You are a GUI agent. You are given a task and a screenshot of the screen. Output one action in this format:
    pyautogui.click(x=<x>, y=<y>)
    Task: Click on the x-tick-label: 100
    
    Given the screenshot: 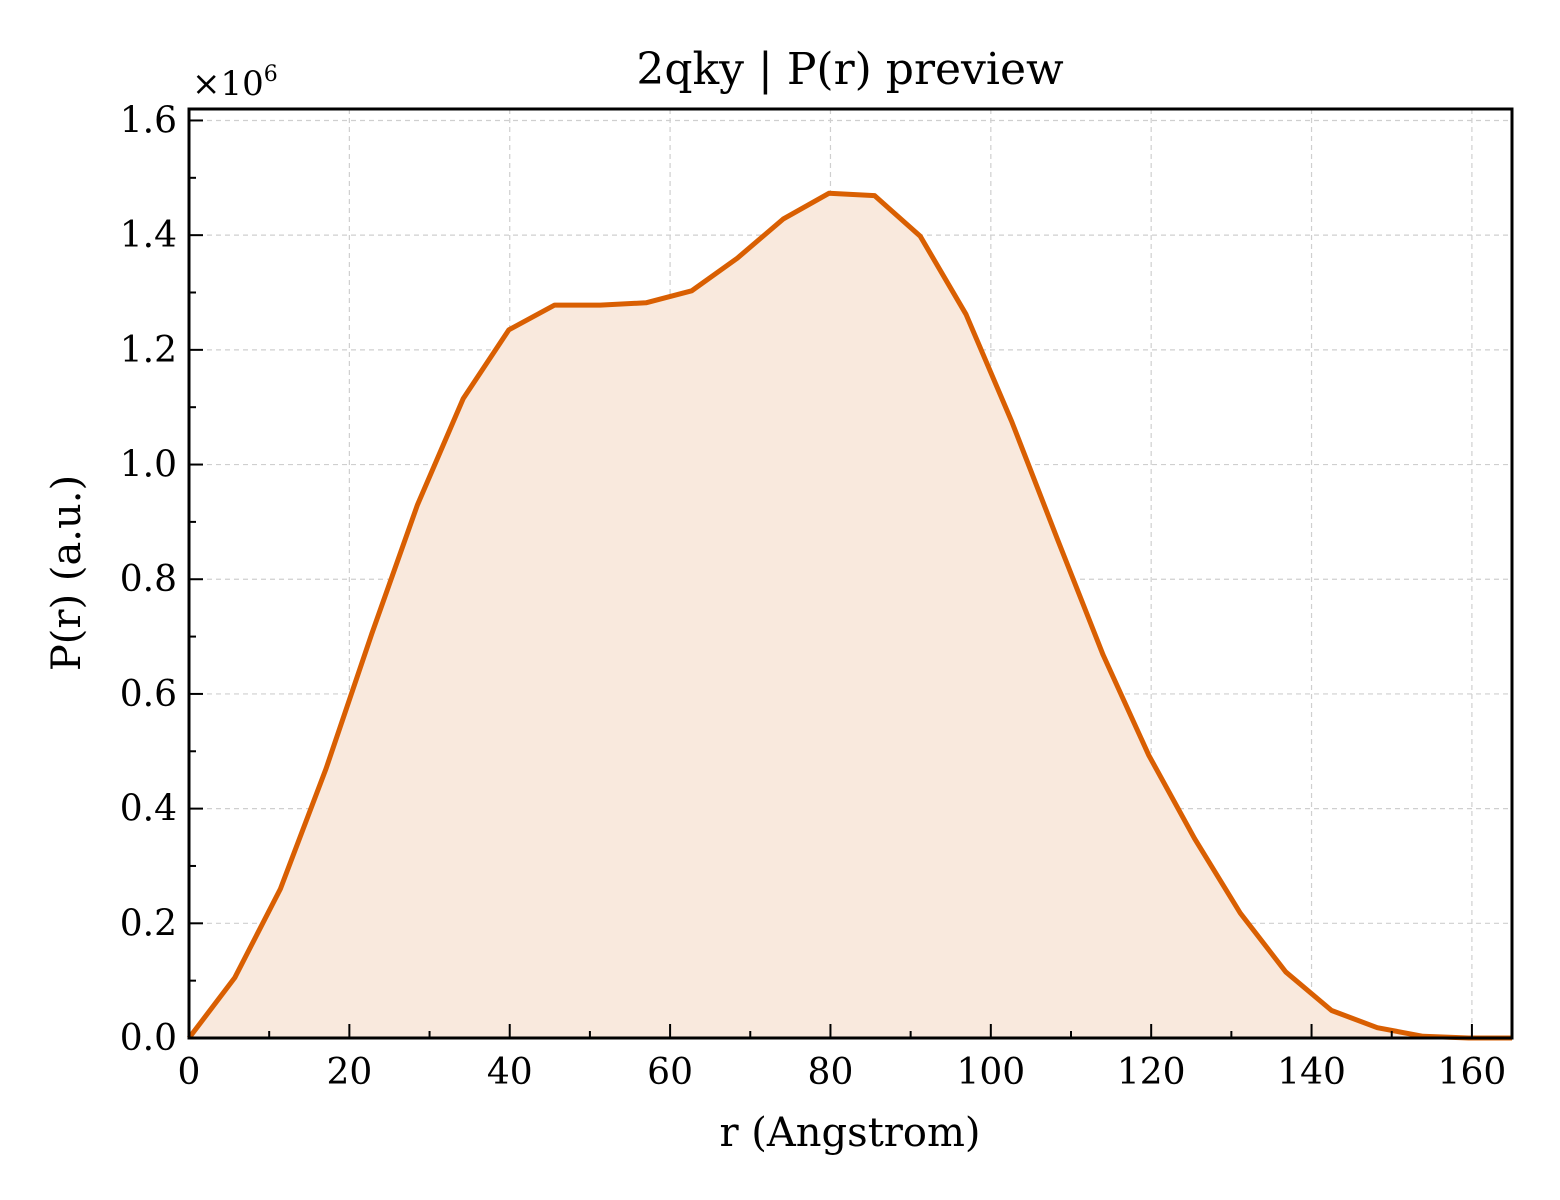 What is the action you would take?
    pyautogui.click(x=990, y=1072)
    